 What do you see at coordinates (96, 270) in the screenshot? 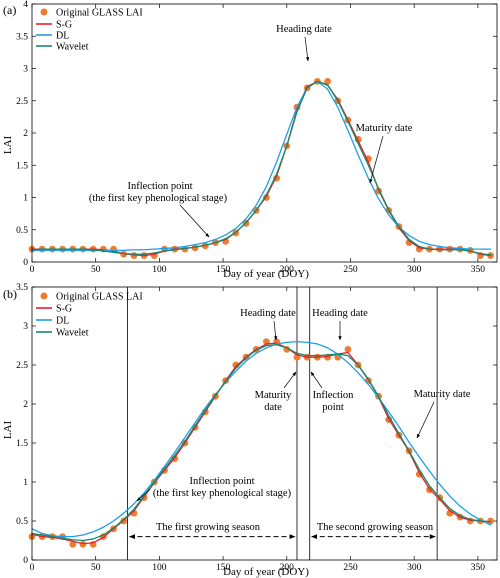
I see `xtick-a-1: 50` at bounding box center [96, 270].